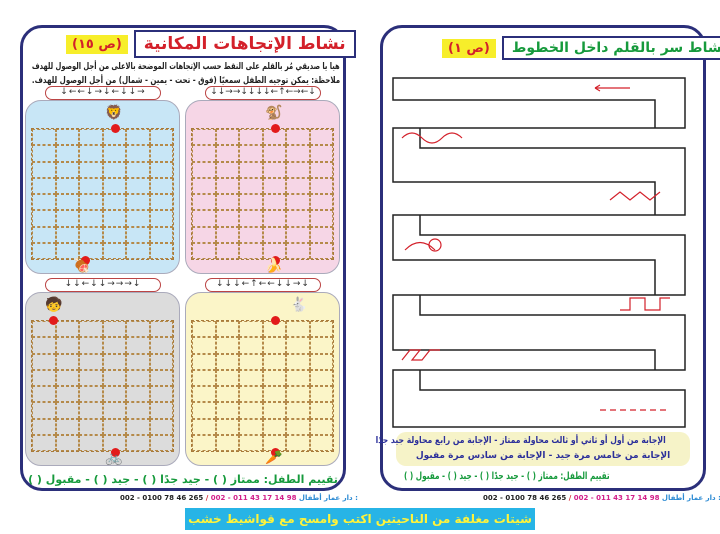 The image size is (720, 534). I want to click on right-page-title: نشاط سر بالقلم داخل الخطوط, so click(610, 48).